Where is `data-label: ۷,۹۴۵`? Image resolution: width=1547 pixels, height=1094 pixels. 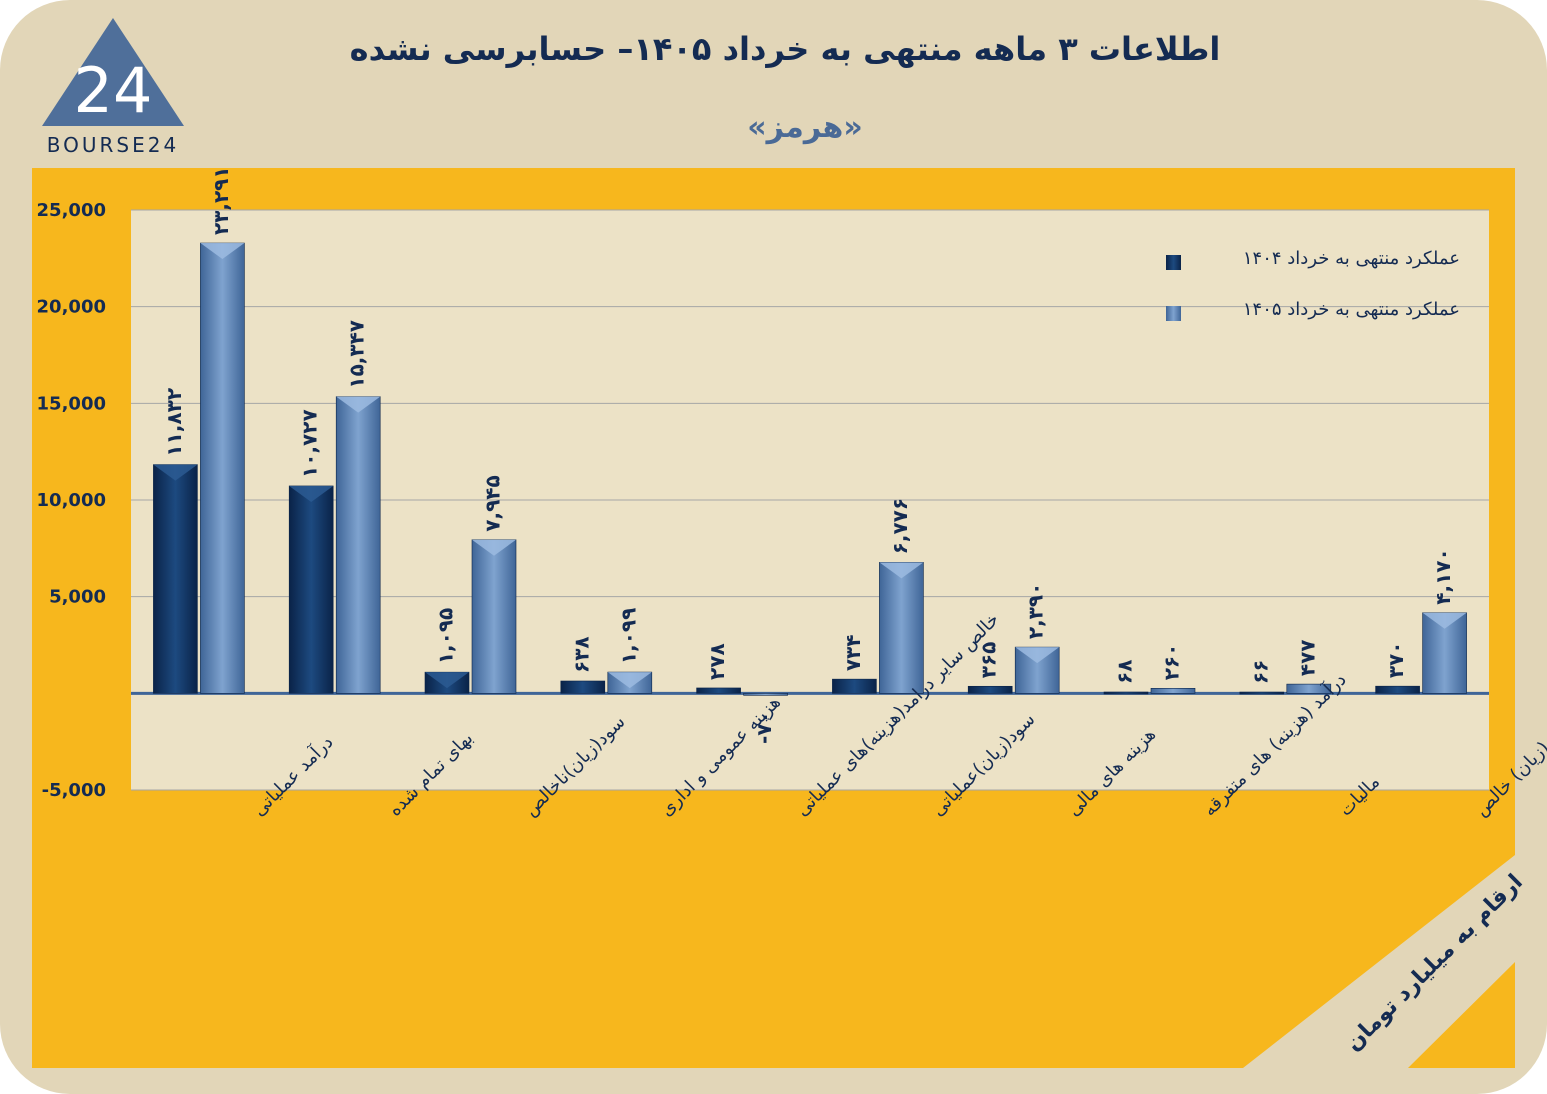 data-label: ۷,۹۴۵ is located at coordinates (493, 503).